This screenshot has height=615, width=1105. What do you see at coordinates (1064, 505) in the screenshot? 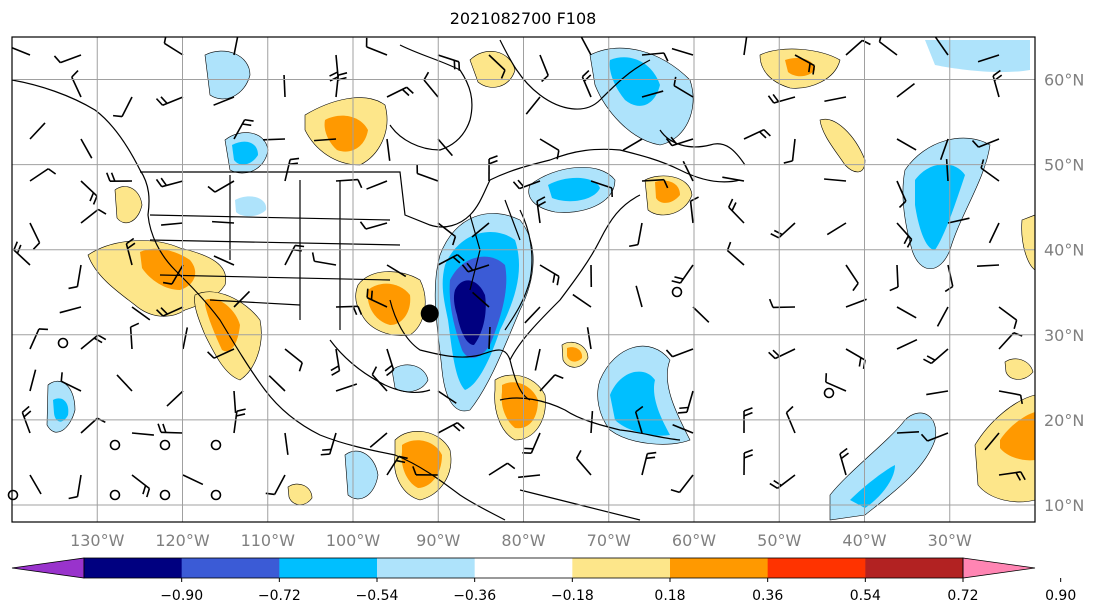
I see `lat-tick-label: 10°N` at bounding box center [1064, 505].